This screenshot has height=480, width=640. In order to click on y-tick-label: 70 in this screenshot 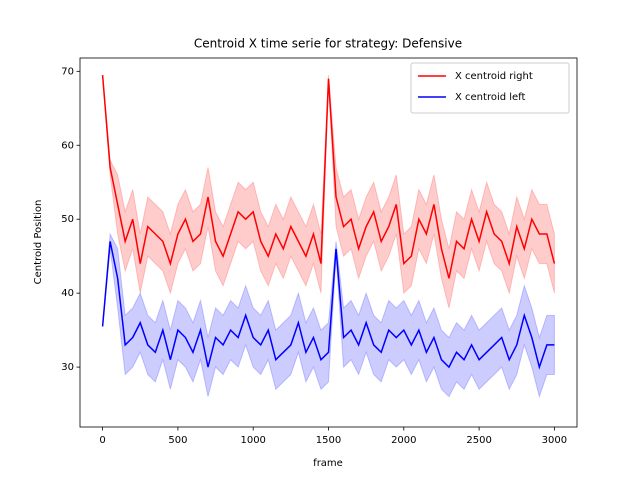, I will do `click(67, 71)`.